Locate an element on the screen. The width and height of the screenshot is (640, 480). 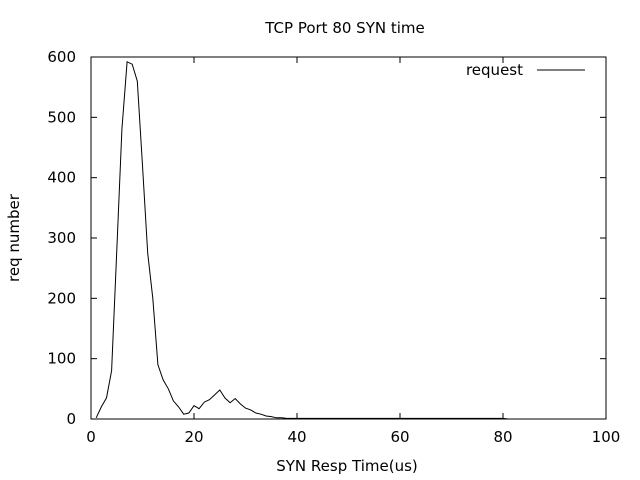
y-tick-label: 200 is located at coordinates (61, 298).